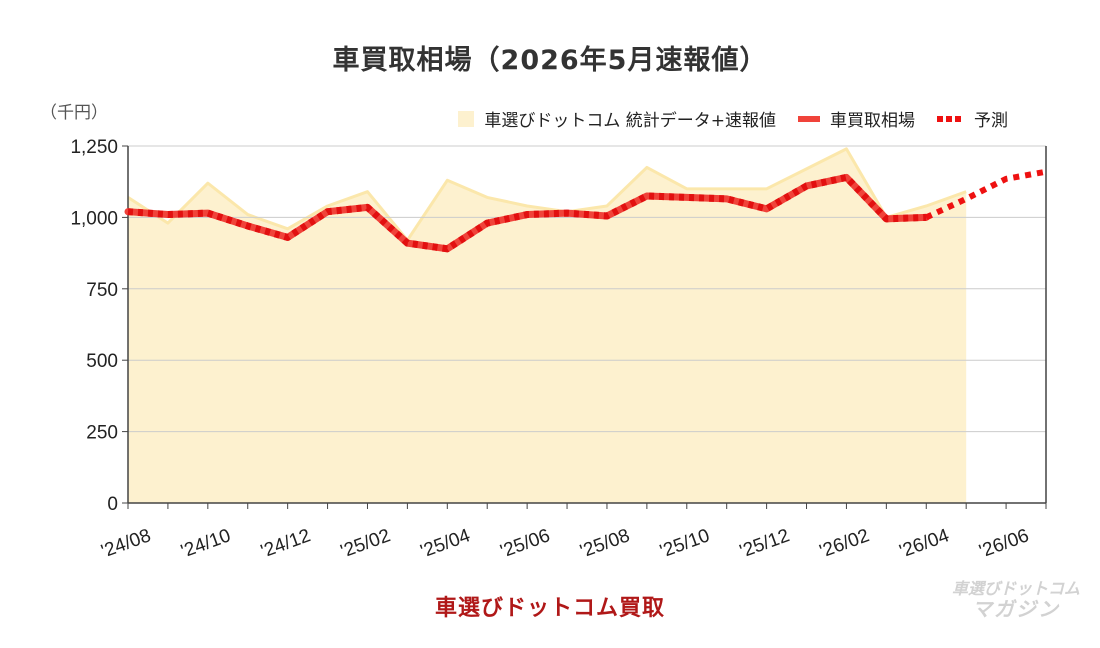 This screenshot has width=1100, height=648. I want to click on y-tick-label: 0, so click(112, 504).